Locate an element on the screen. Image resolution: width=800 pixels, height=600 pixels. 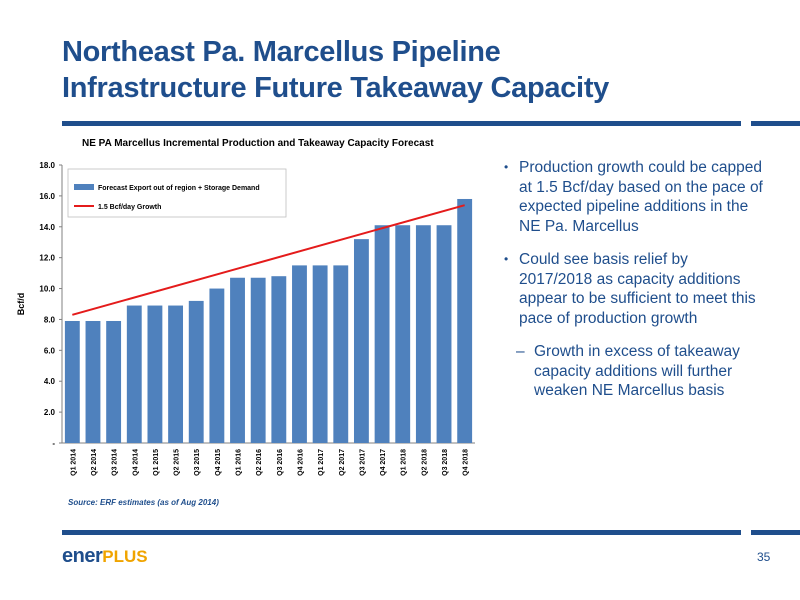
bottom-divider is located at coordinates (401, 532).